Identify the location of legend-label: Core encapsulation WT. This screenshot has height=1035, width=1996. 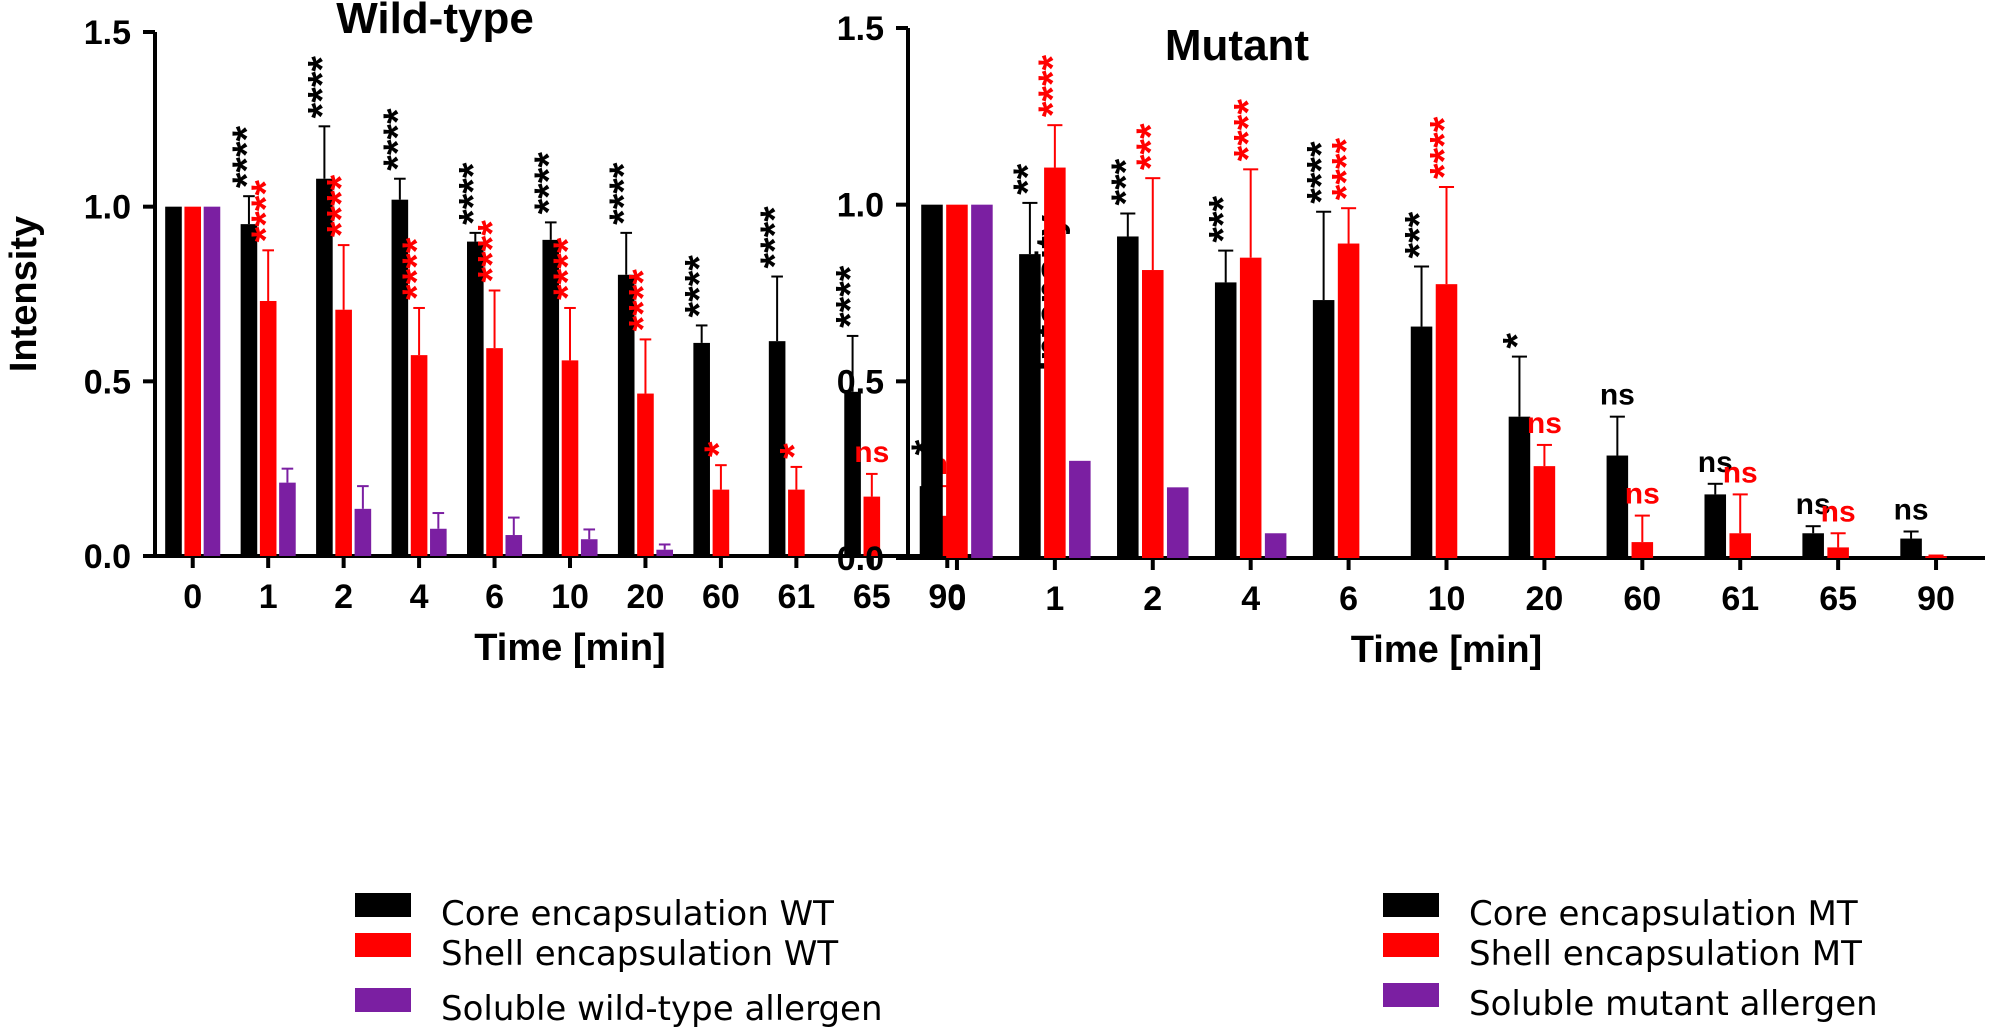
(637, 914).